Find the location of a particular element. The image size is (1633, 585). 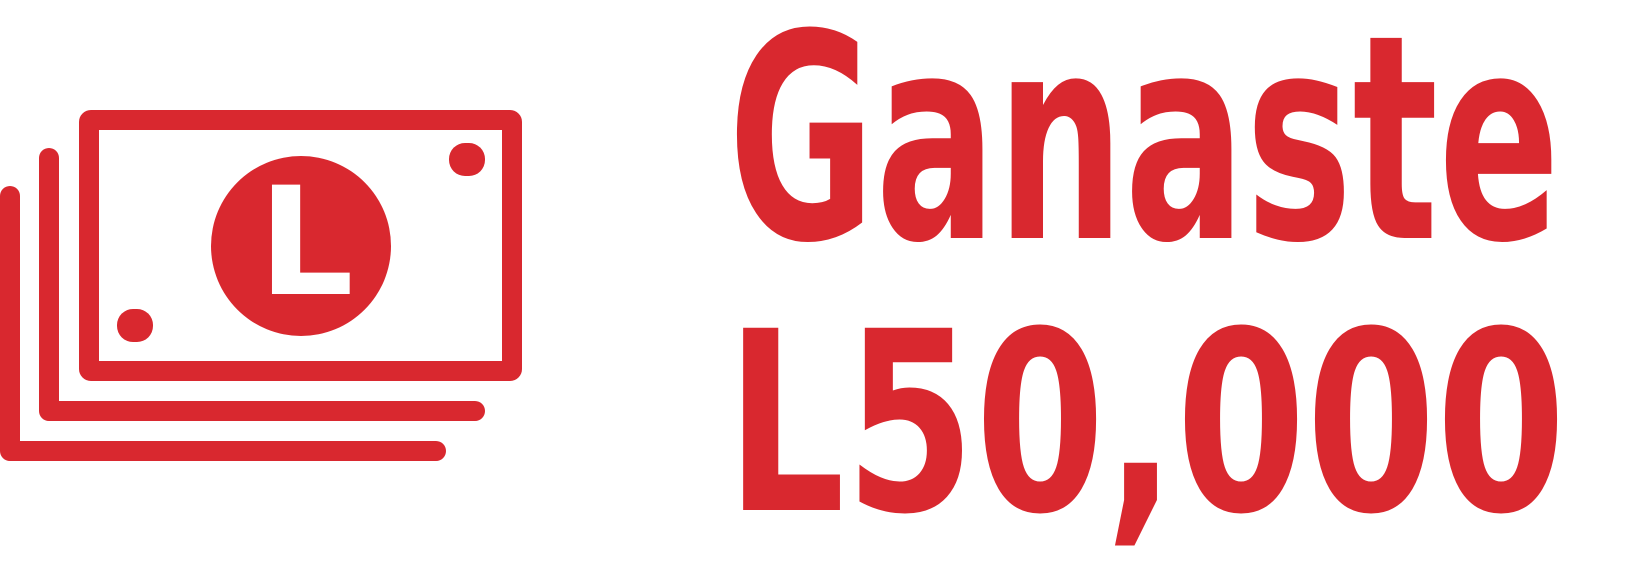

middle-bill is located at coordinates (262, 284).